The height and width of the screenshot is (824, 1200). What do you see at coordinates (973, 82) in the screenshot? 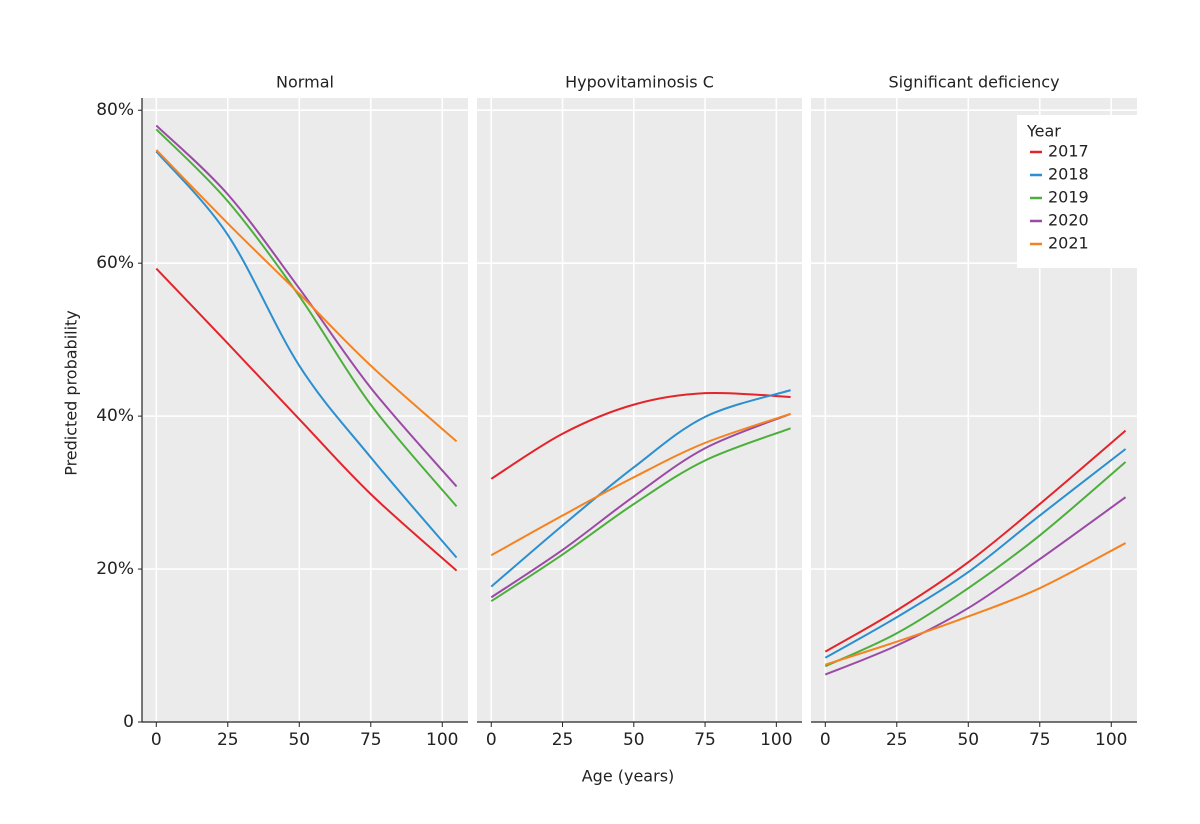
I see `facet-title: Significant deficiency` at bounding box center [973, 82].